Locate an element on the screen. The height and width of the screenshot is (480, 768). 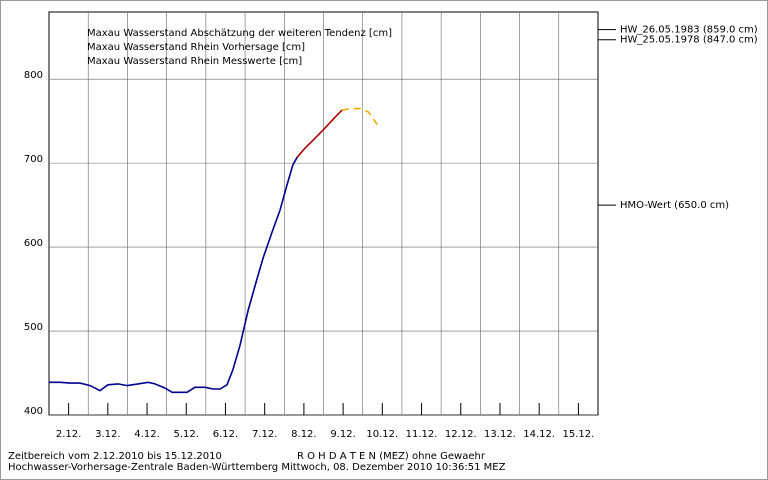
x-tick-label: 8.12. is located at coordinates (303, 434).